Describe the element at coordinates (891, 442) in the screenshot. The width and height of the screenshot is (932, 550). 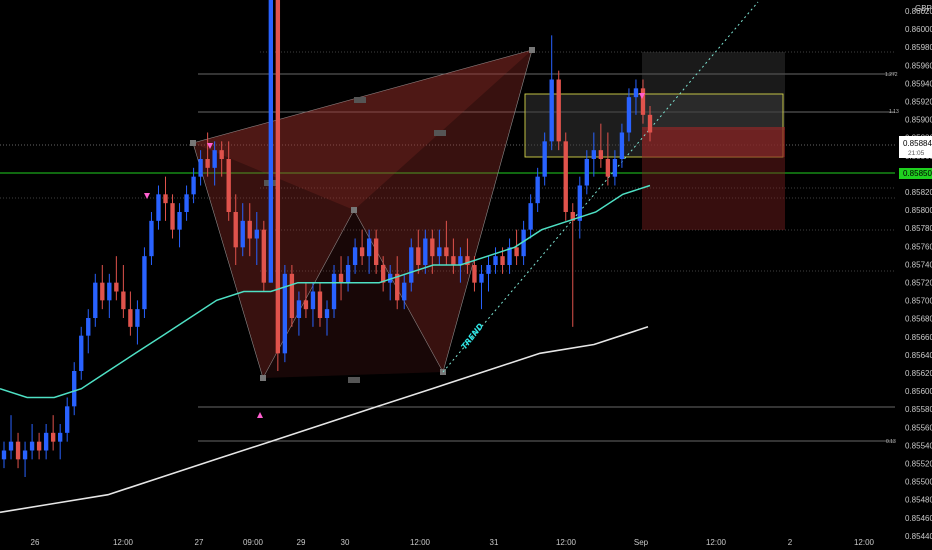
I see `fib-label-013: 0.13` at that location.